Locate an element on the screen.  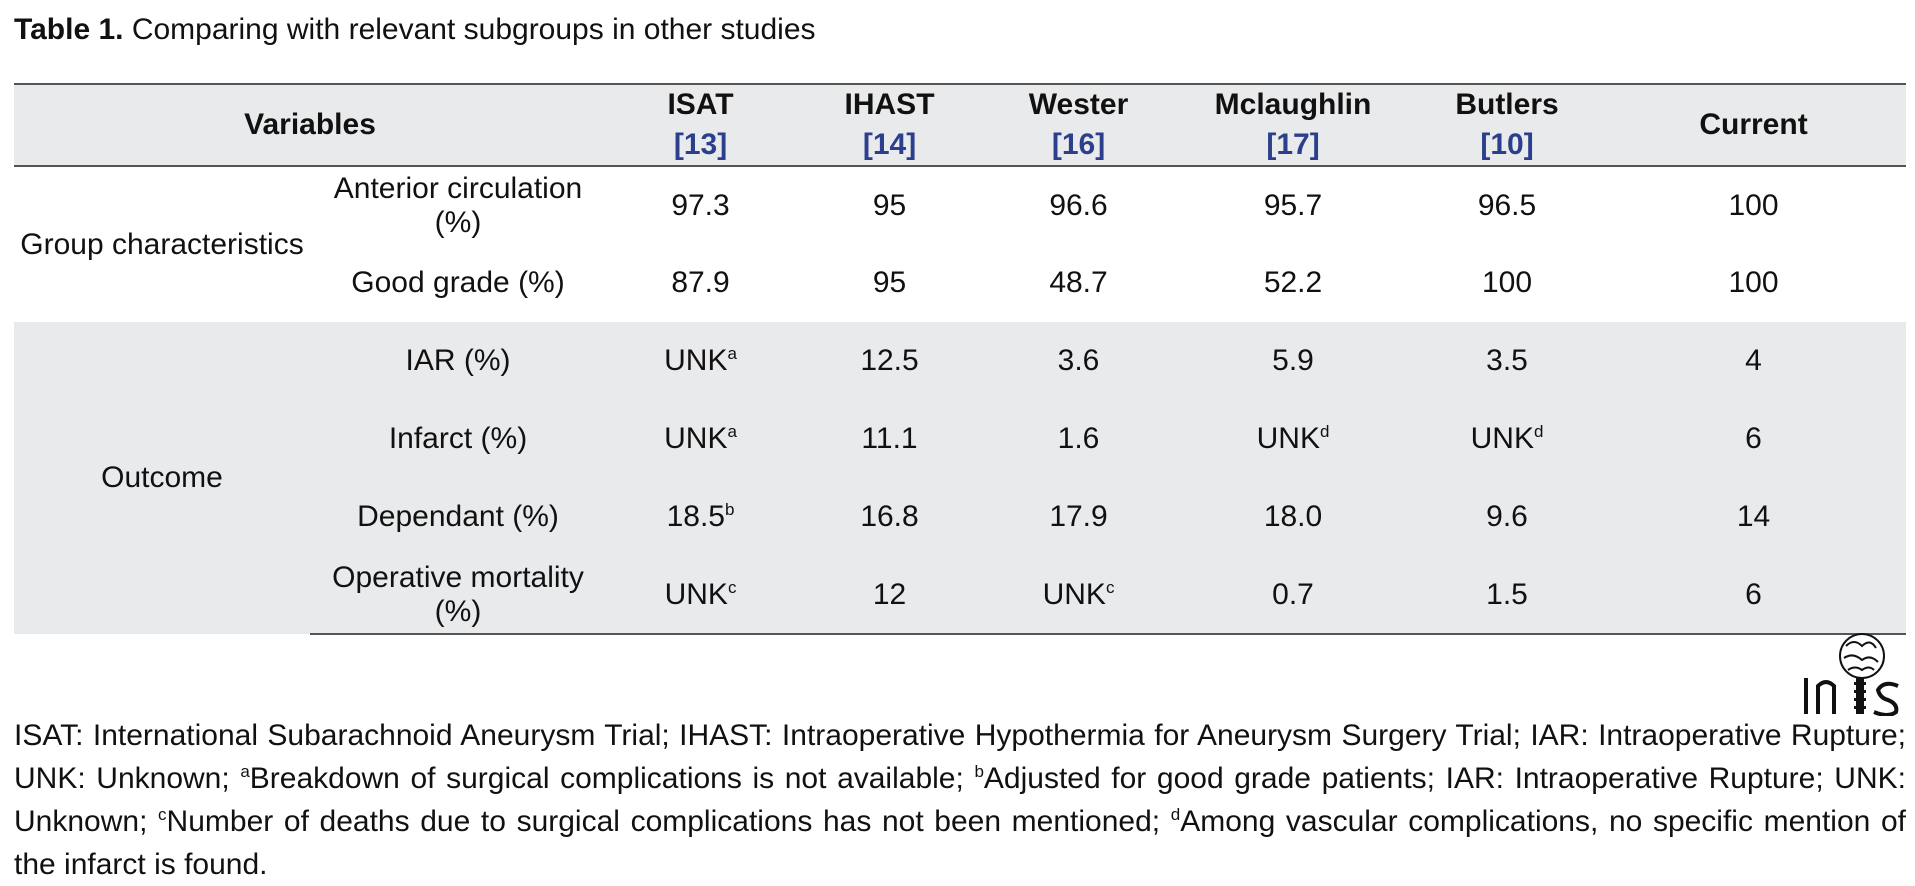
cell-value: 9.6 is located at coordinates (1507, 516).